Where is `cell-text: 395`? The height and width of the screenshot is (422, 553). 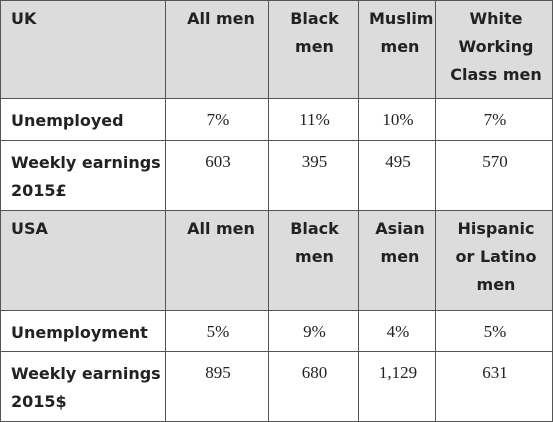 cell-text: 395 is located at coordinates (314, 161).